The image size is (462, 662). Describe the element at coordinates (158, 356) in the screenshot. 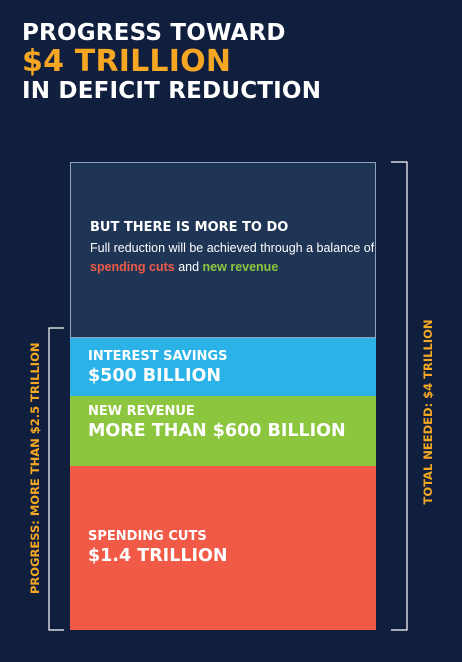

I see `interest-label-text: INTEREST SAVINGS` at that location.